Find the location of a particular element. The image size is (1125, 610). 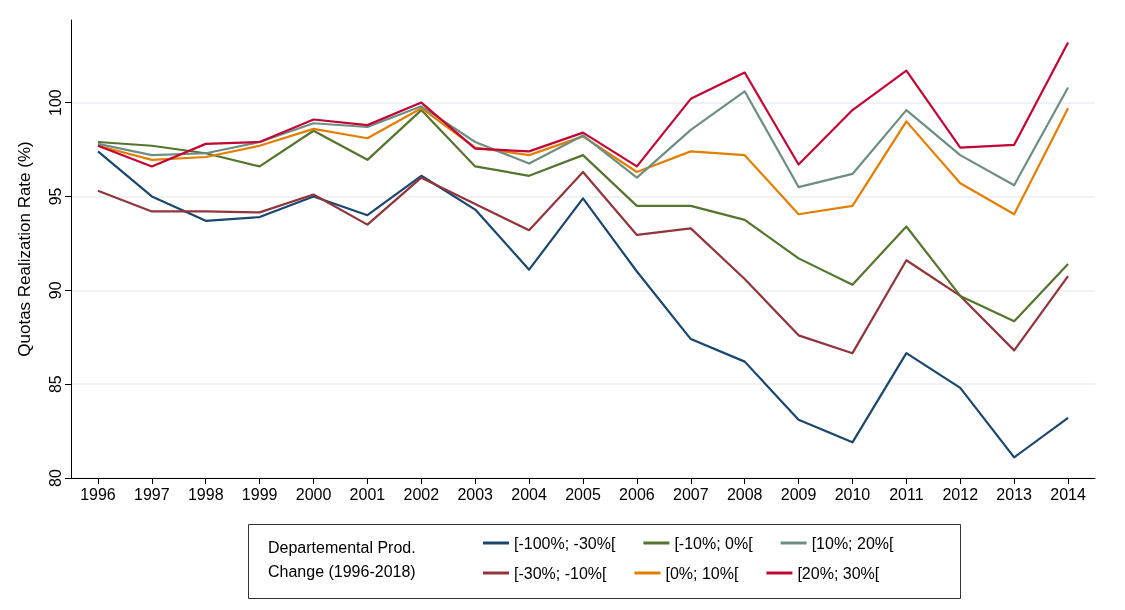

x-tick-label: 2002 is located at coordinates (421, 494).